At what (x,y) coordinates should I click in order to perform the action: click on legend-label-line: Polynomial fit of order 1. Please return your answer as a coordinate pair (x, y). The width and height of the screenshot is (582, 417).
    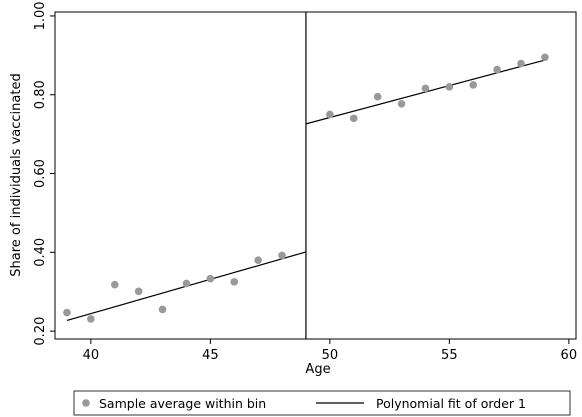
    Looking at the image, I should click on (451, 403).